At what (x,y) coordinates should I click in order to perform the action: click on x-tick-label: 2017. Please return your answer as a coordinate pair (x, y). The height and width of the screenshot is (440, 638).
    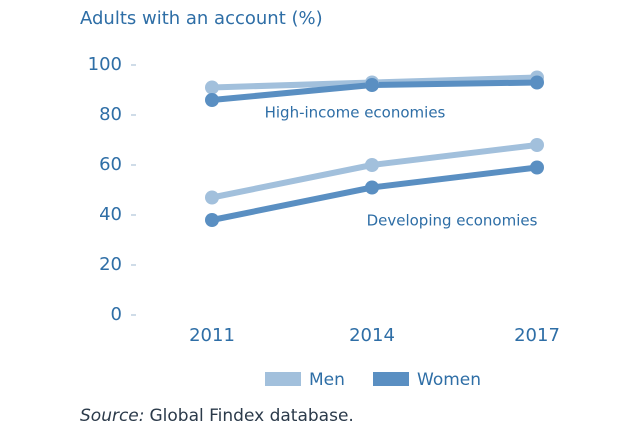
    Looking at the image, I should click on (537, 335).